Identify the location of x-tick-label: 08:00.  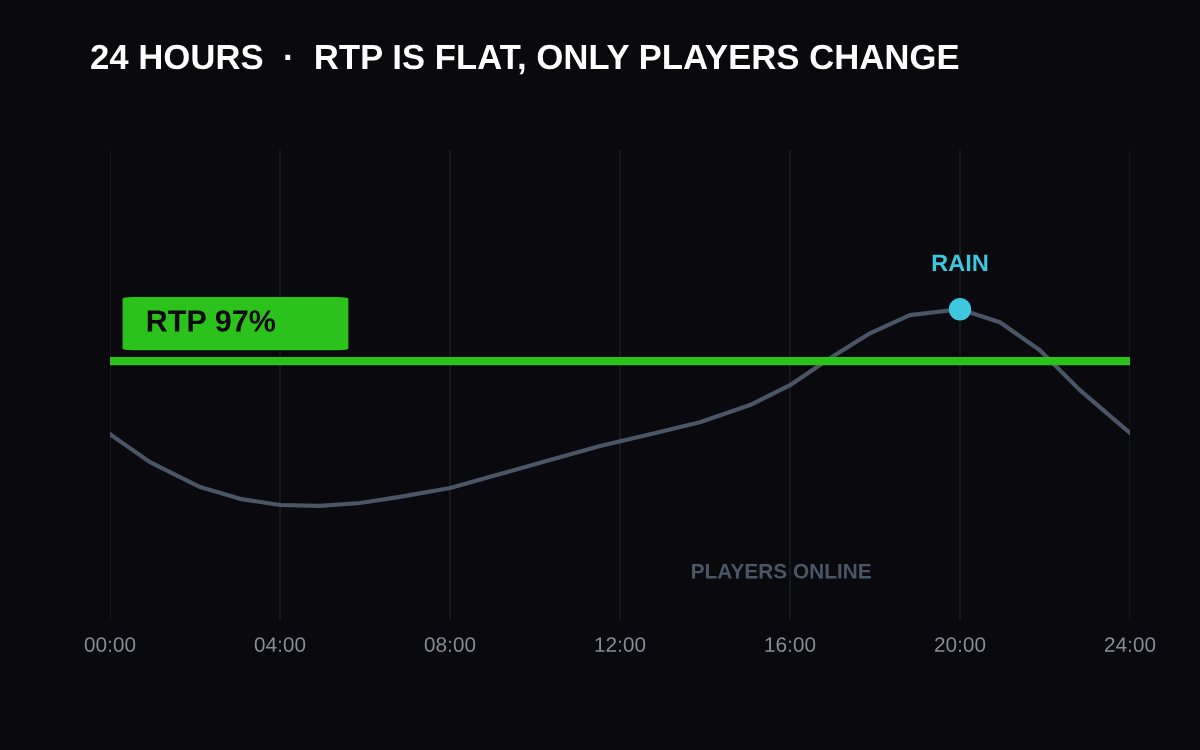
(450, 644).